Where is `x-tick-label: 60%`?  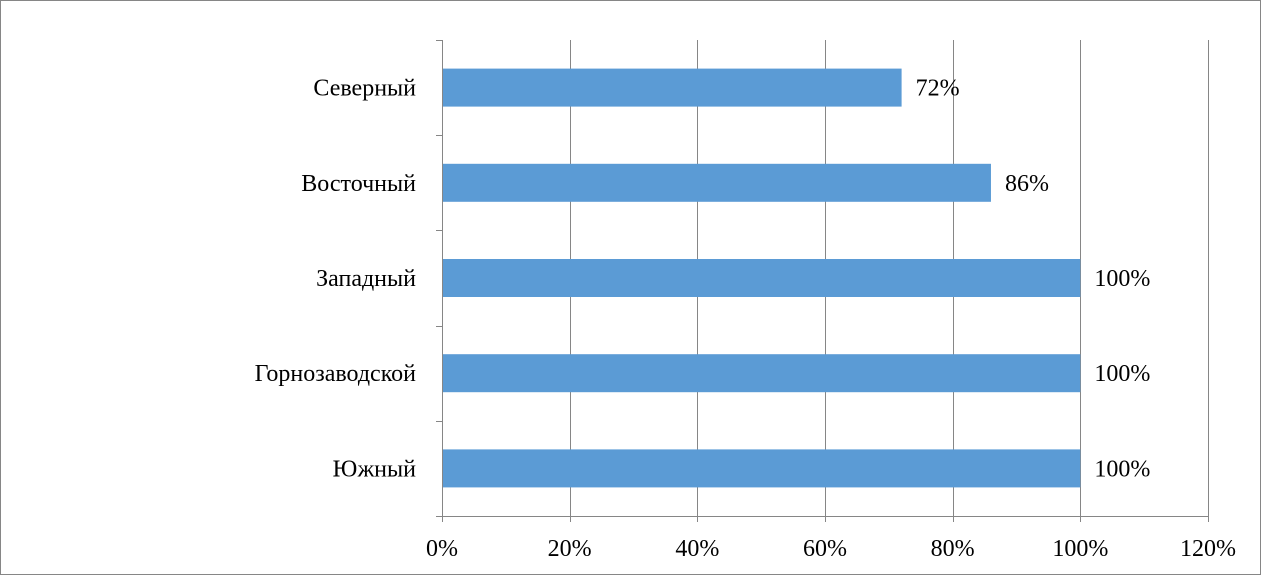
x-tick-label: 60% is located at coordinates (825, 549).